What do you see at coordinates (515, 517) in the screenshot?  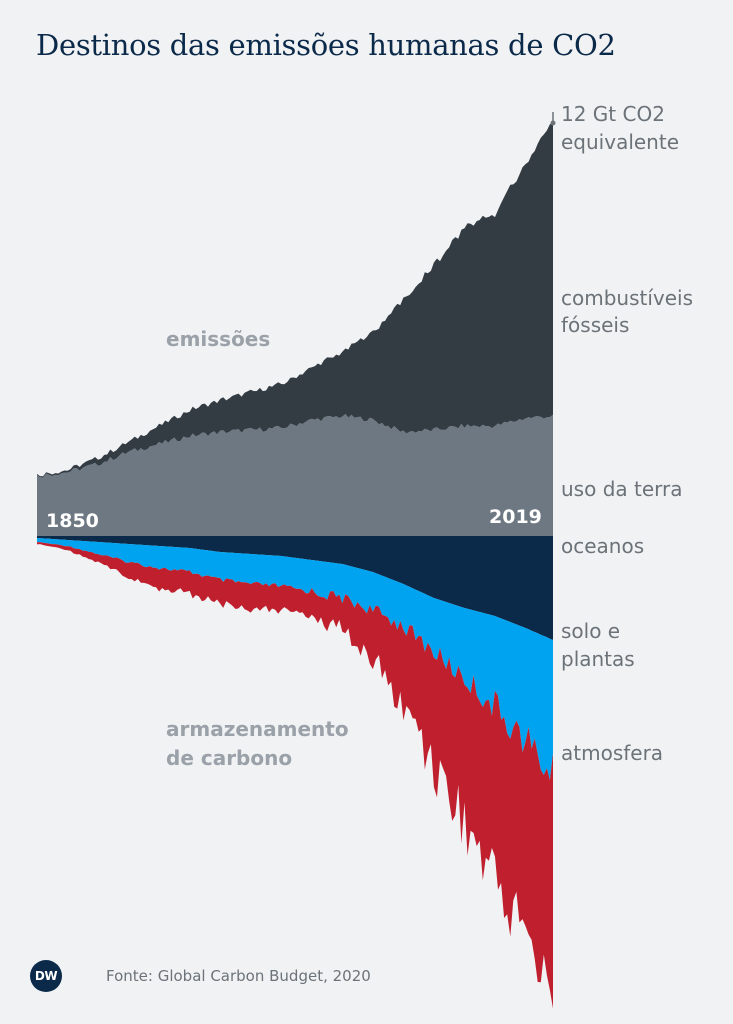 I see `end-year-label: 2019` at bounding box center [515, 517].